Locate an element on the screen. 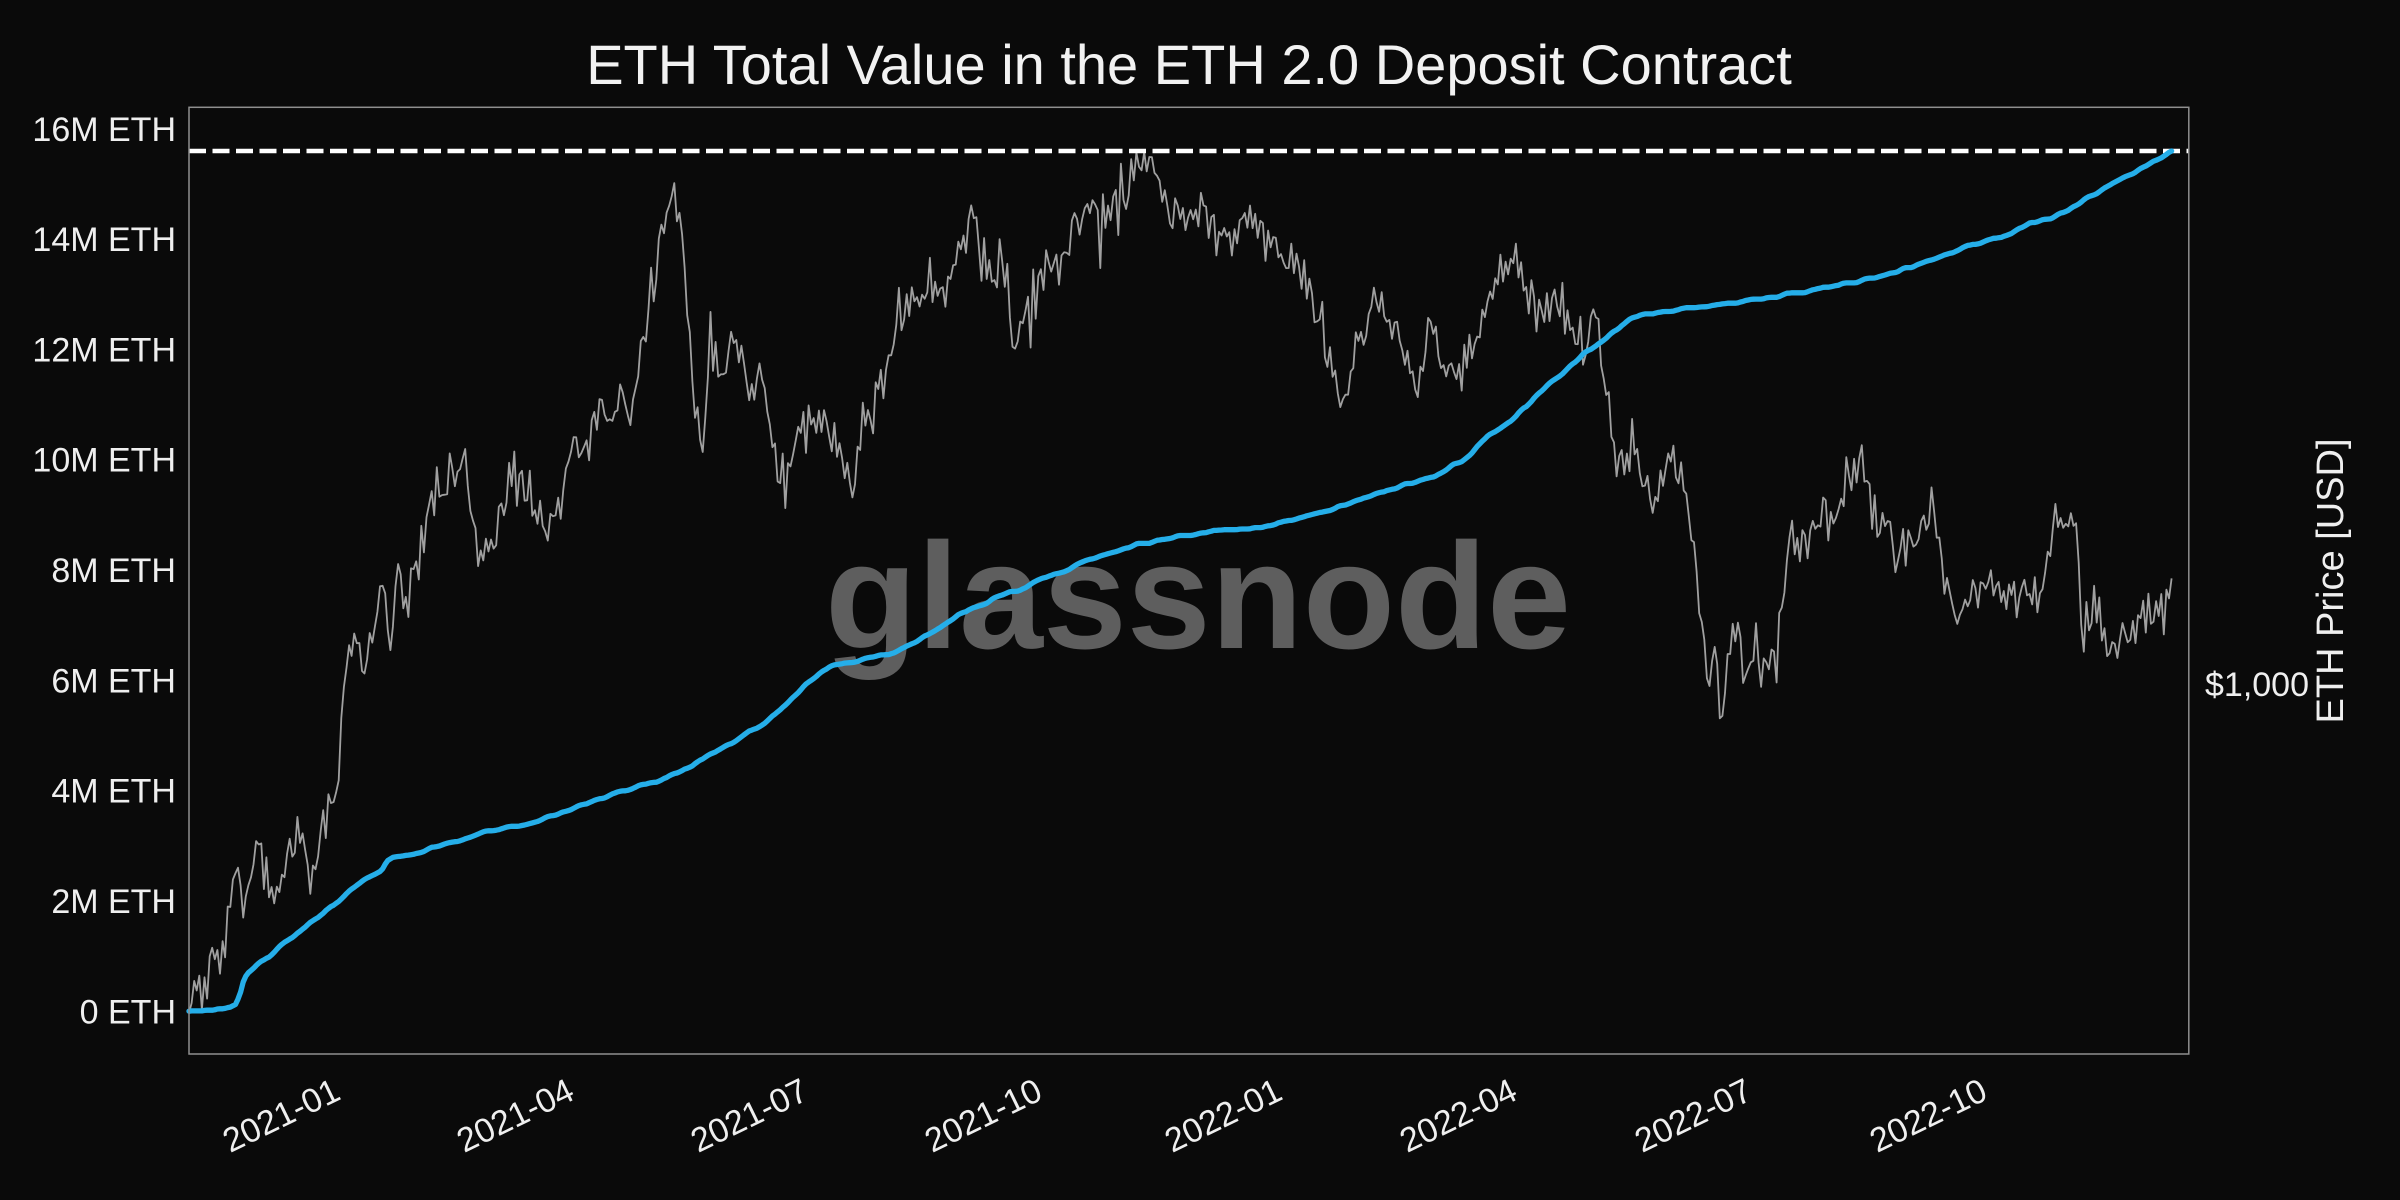  svg-text: 16M ETH is located at coordinates (104, 130).